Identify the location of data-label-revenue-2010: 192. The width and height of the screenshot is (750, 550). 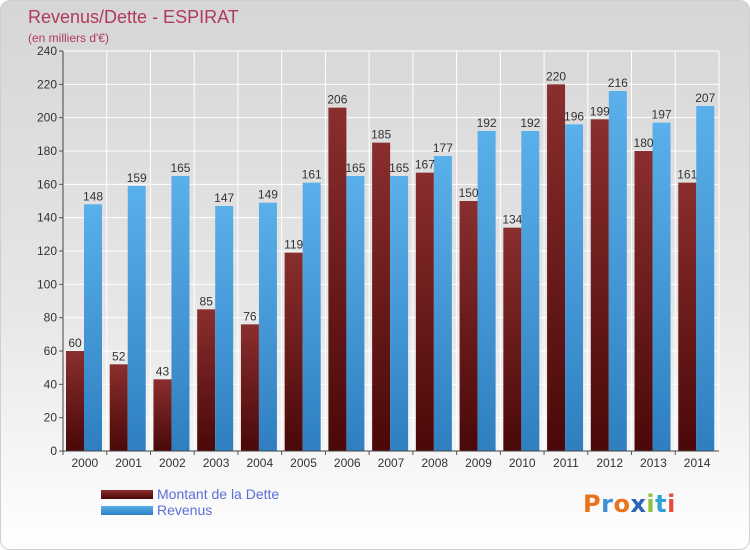
(530, 123).